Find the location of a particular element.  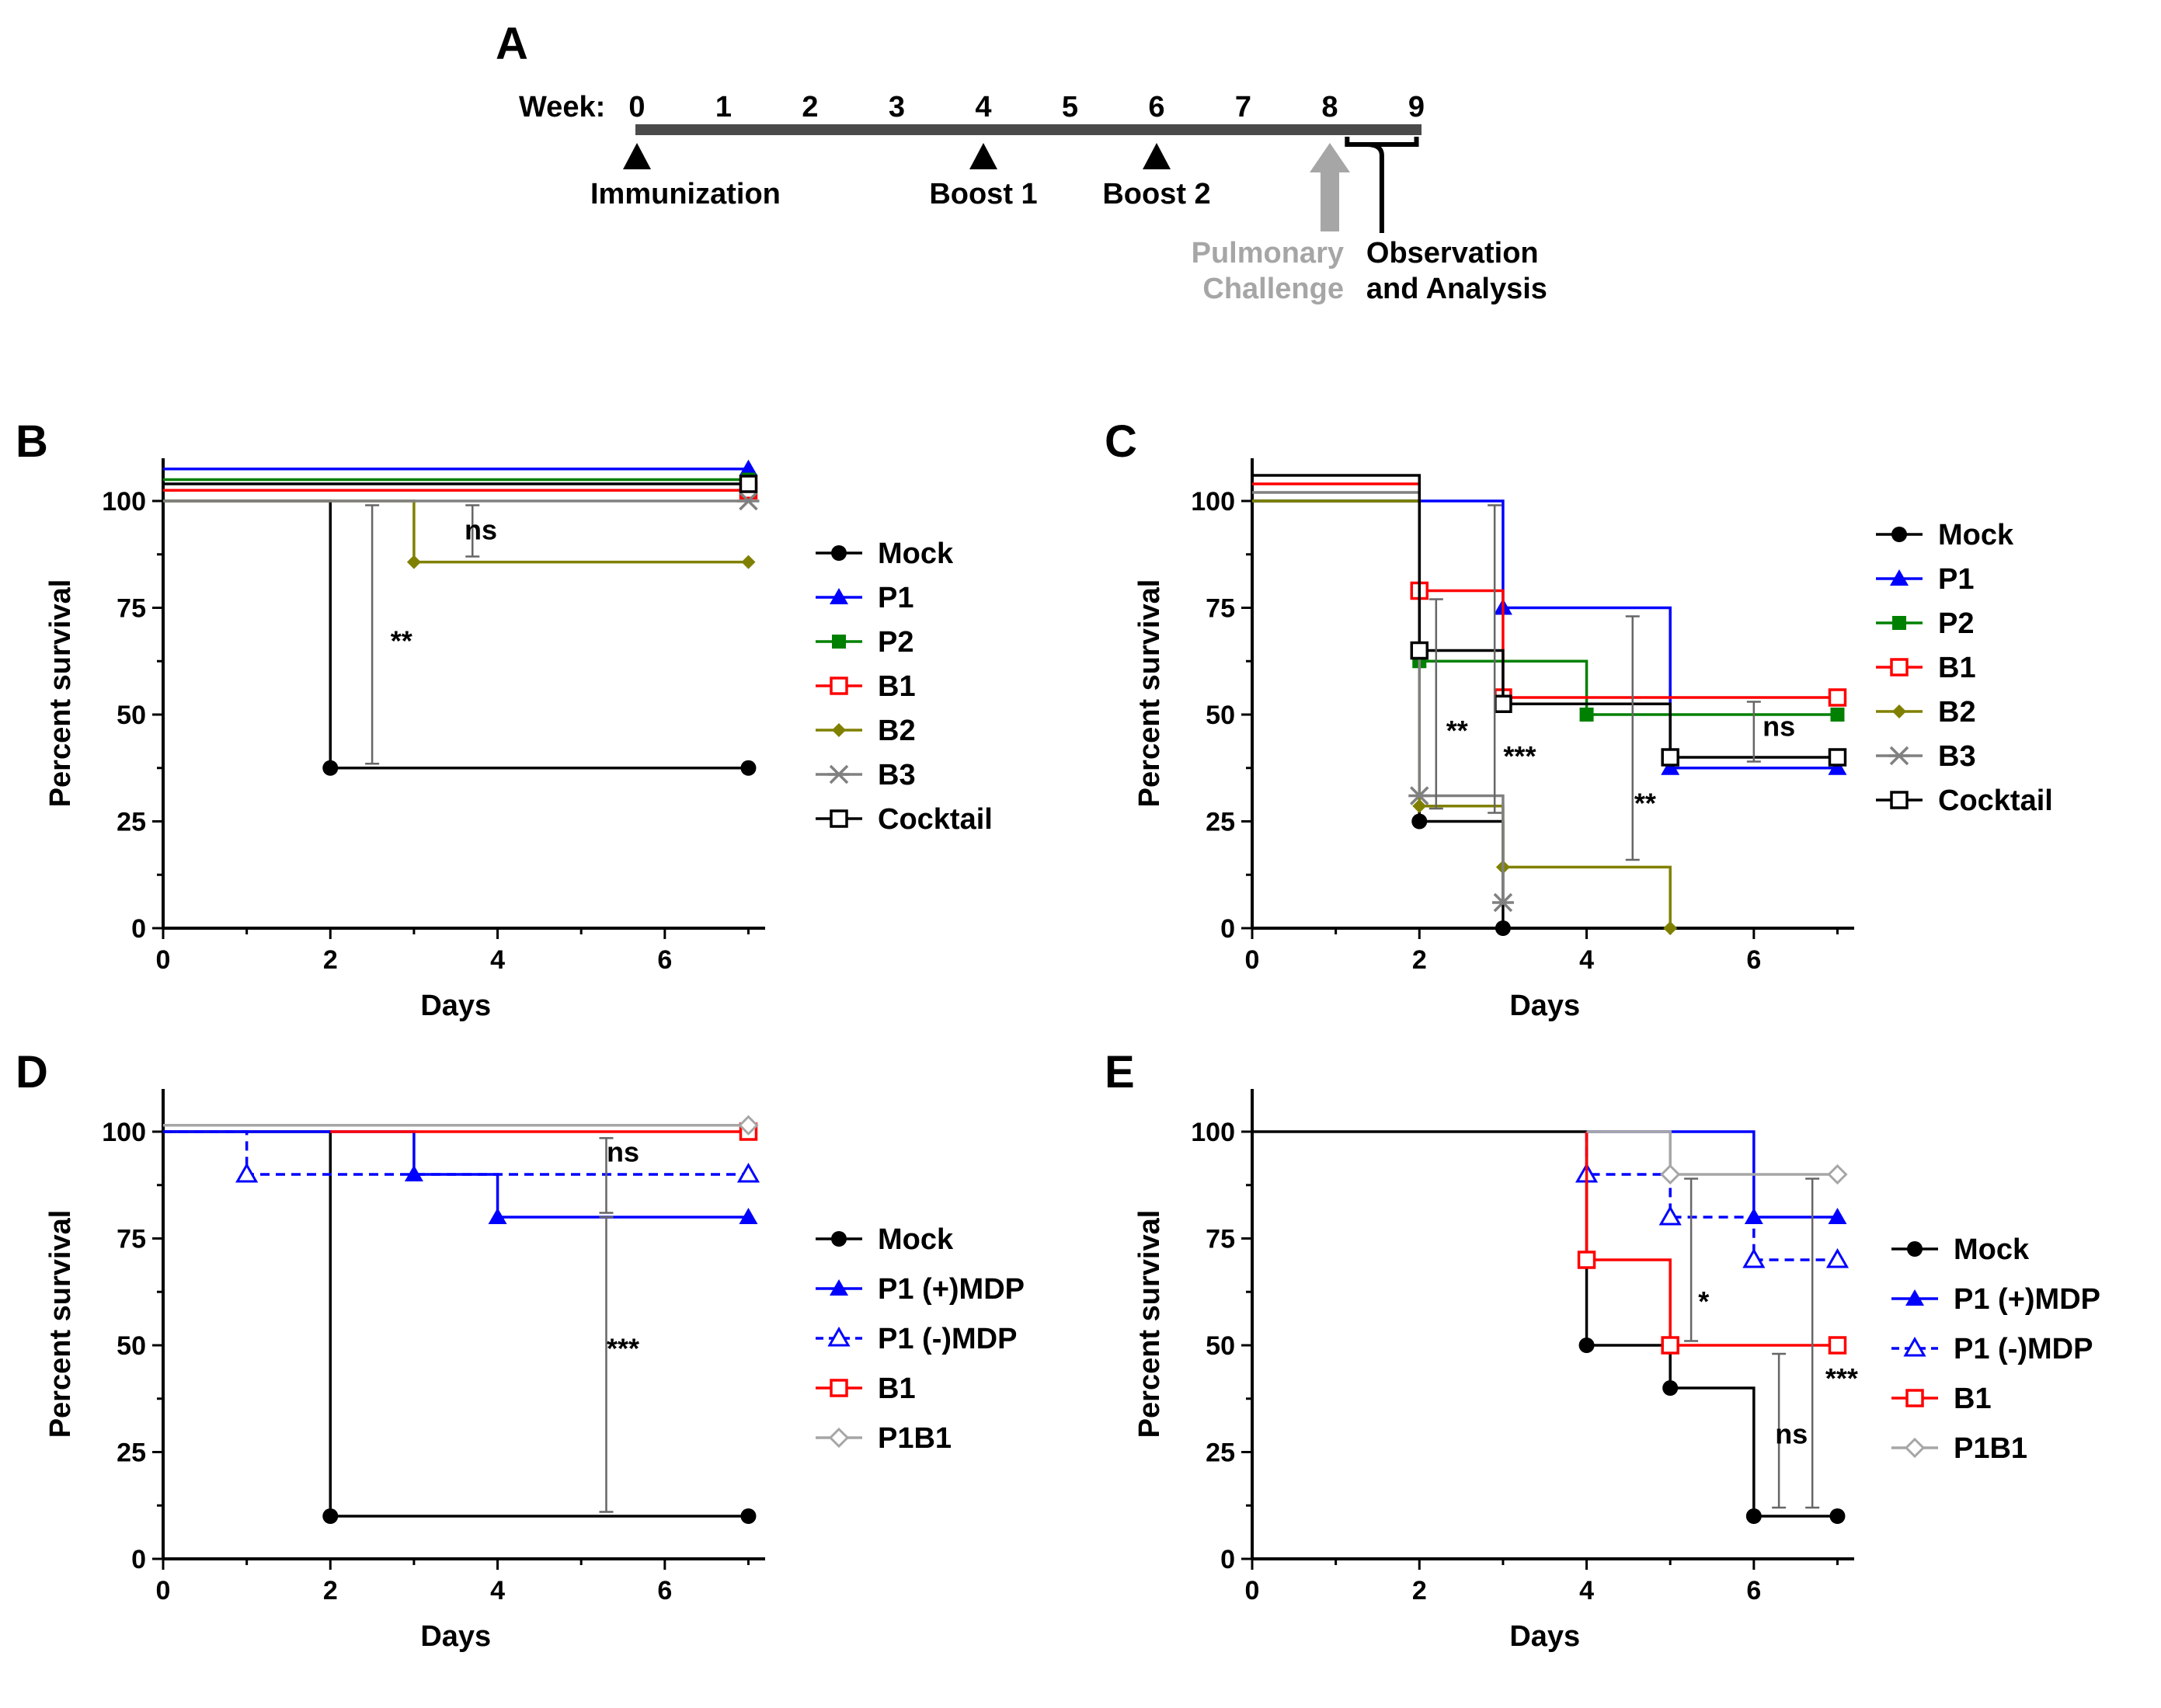

series-line-b3 is located at coordinates (1378, 697).